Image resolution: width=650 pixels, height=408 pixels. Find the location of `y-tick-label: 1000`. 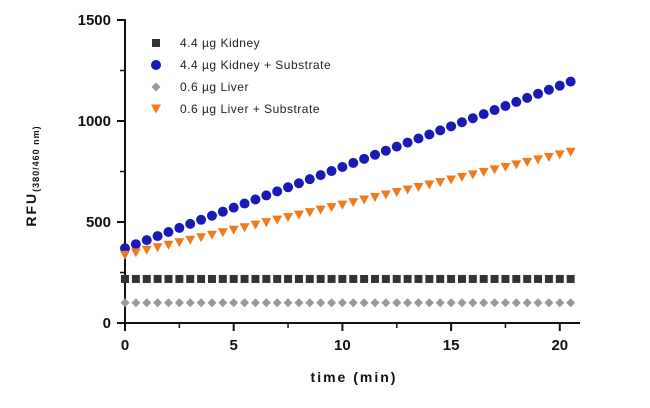

y-tick-label: 1000 is located at coordinates (94, 121).